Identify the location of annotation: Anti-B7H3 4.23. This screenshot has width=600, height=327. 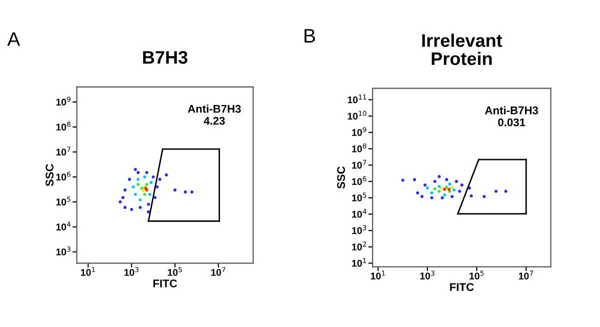
(214, 114).